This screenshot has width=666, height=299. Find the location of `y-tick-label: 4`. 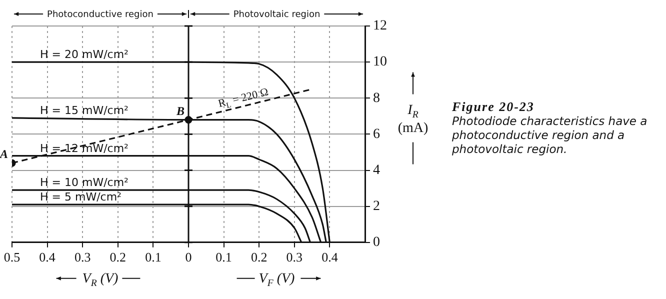

y-tick-label: 4 is located at coordinates (376, 170).